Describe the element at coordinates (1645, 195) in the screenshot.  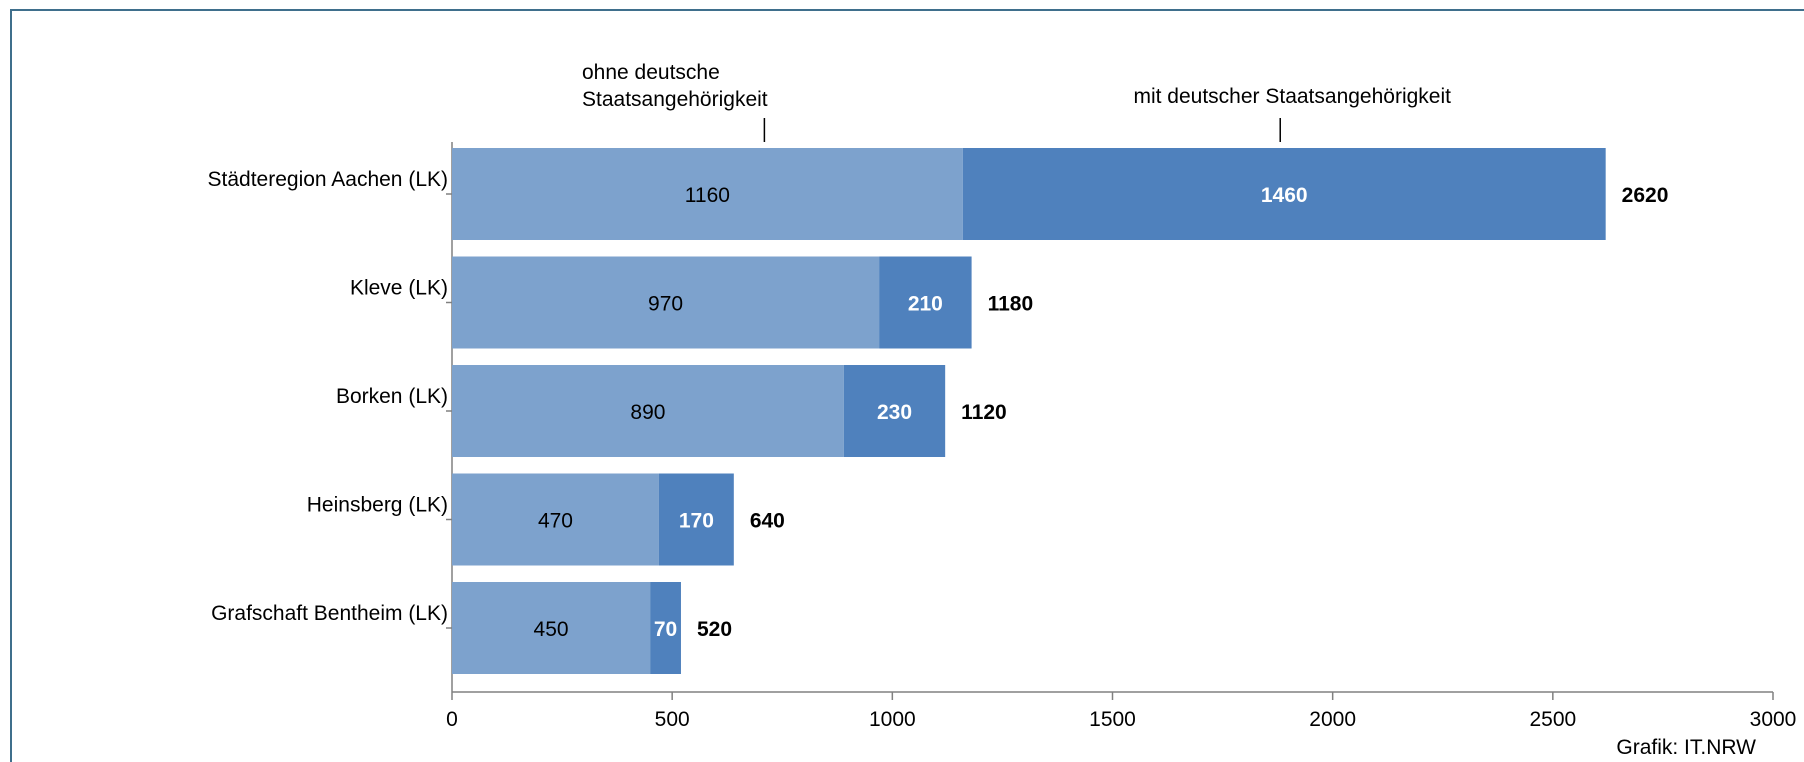
I see `data-label-total: 2620` at that location.